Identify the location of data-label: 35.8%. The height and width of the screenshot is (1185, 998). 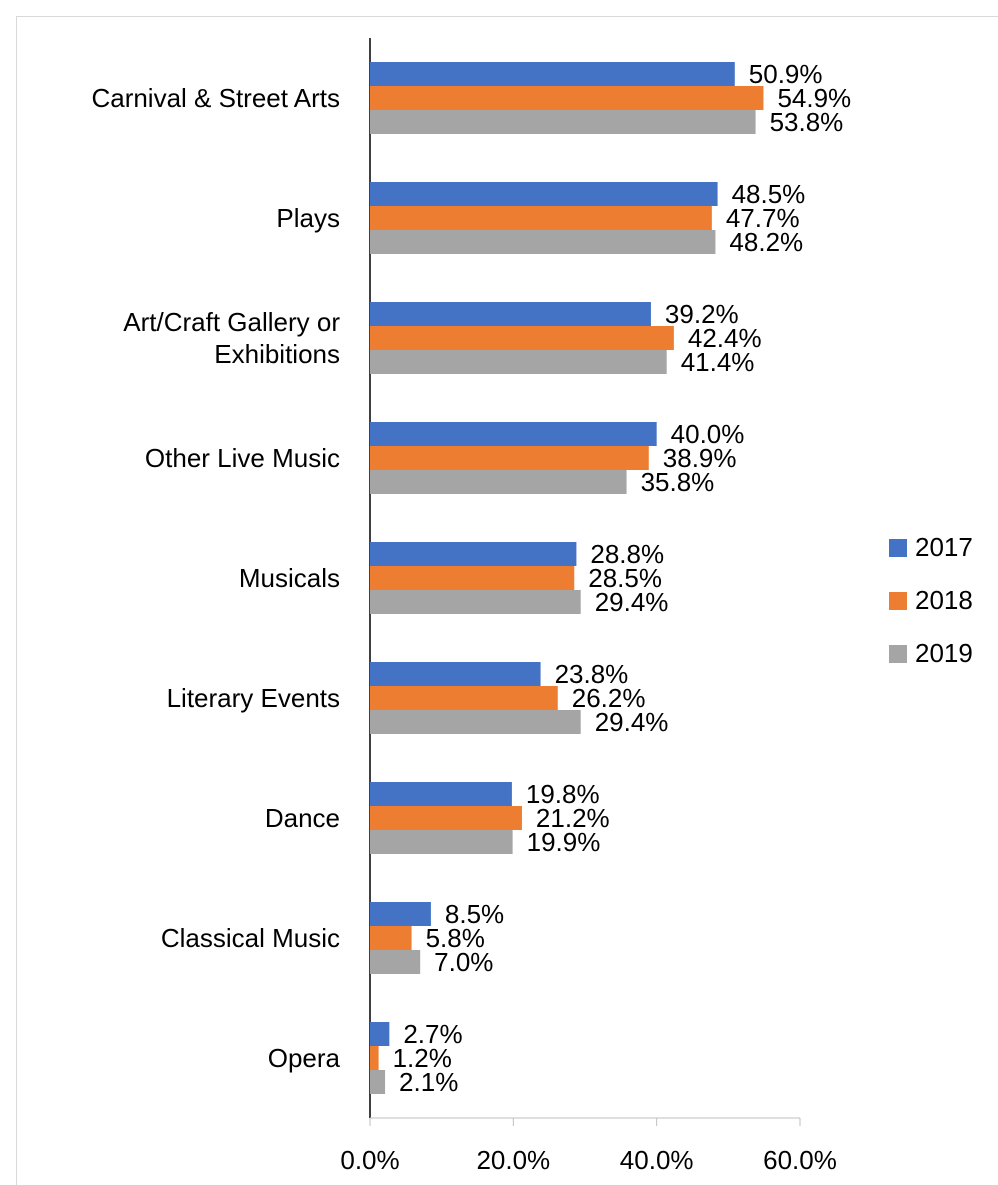
(678, 482).